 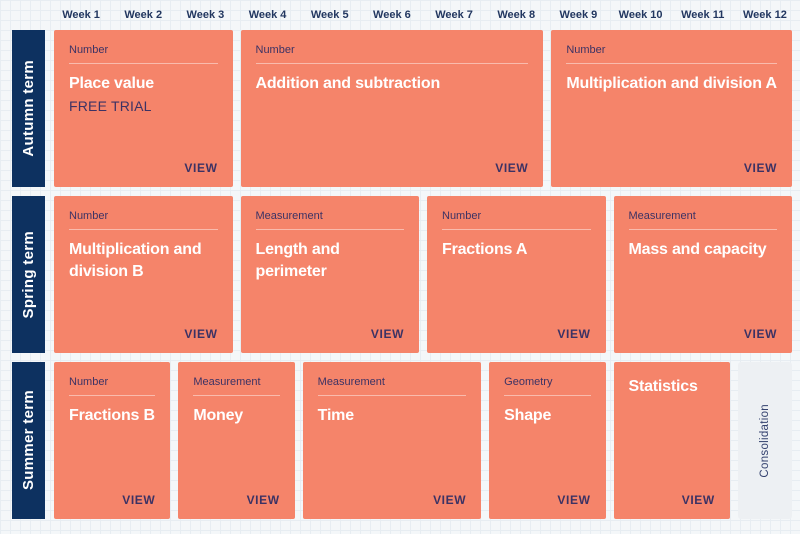 I want to click on topic-title: Mass and capacity, so click(x=697, y=249).